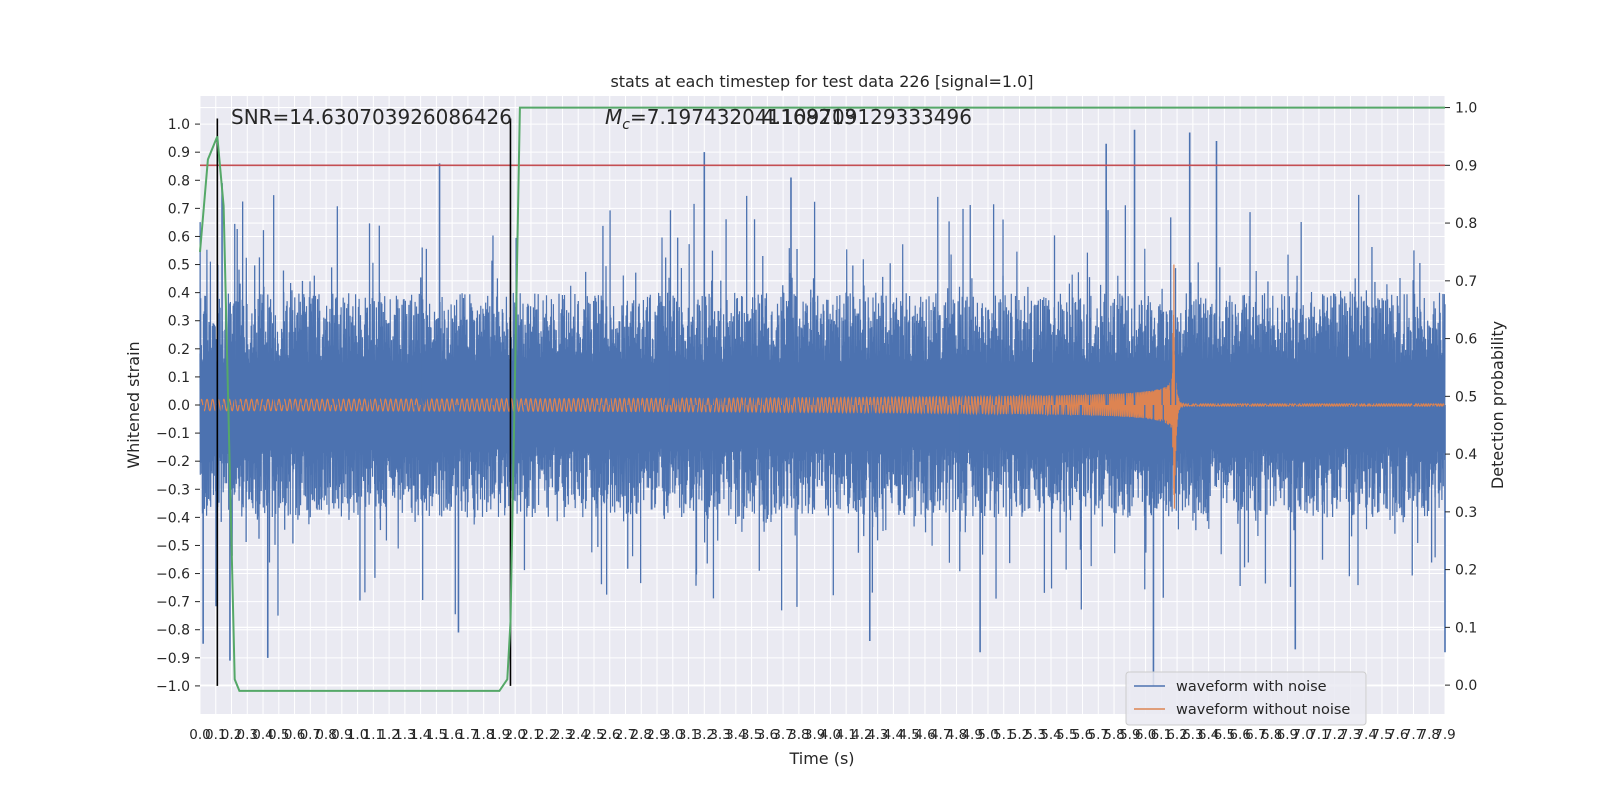  What do you see at coordinates (1224, 735) in the screenshot?
I see `x-tick-label: 6.5` at bounding box center [1224, 735].